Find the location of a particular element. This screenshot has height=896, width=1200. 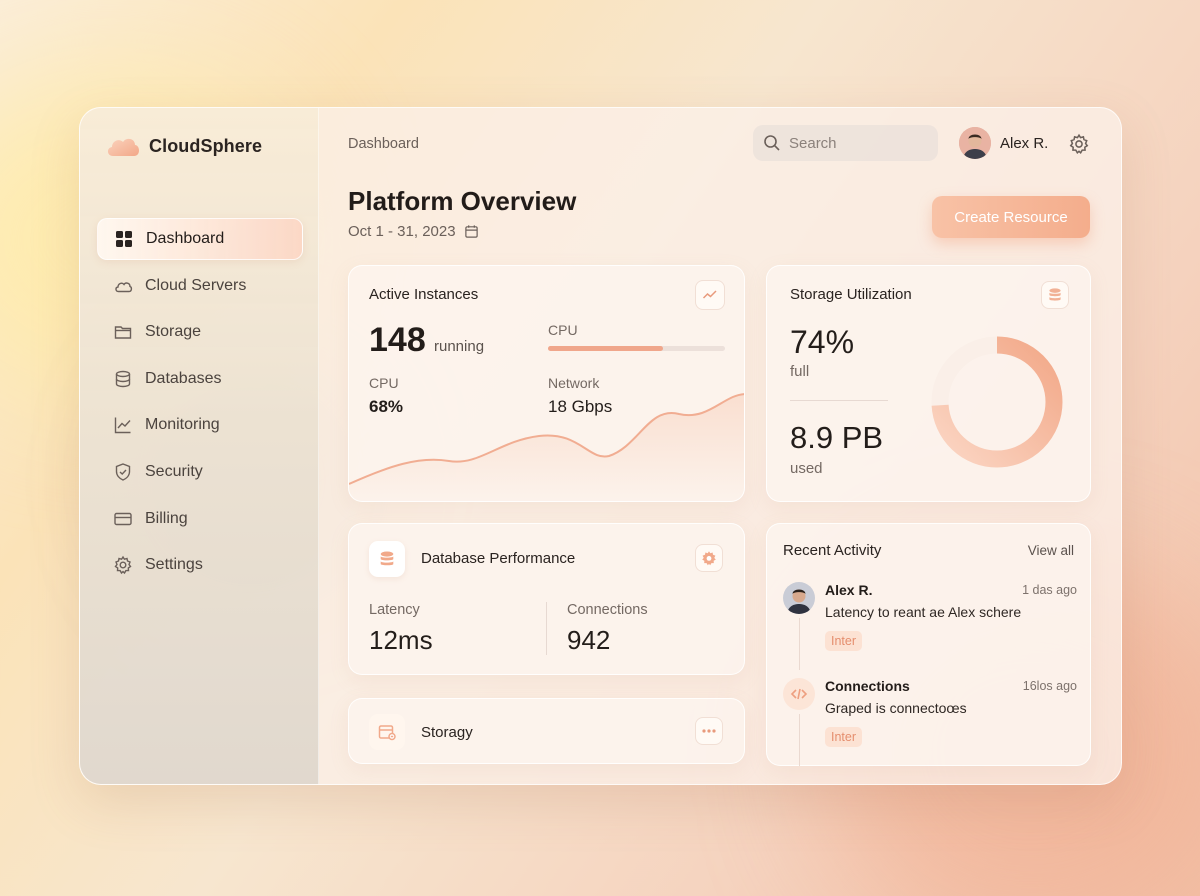

cloud-logo-icon is located at coordinates (123, 147).